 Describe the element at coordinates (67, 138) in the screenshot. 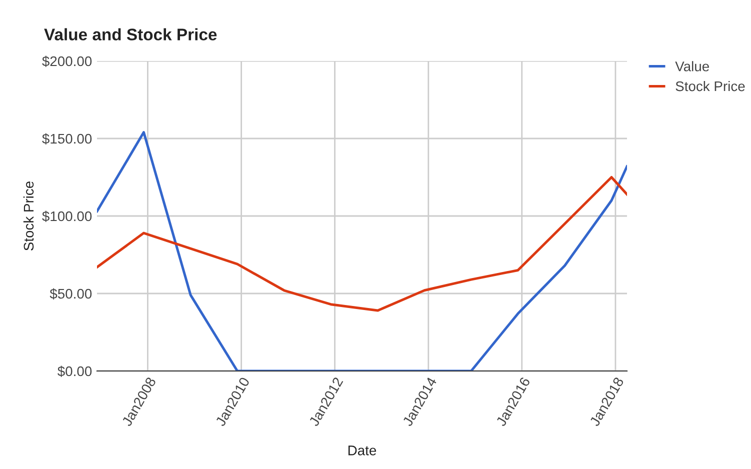

I see `y-tick-label: $150.00` at that location.